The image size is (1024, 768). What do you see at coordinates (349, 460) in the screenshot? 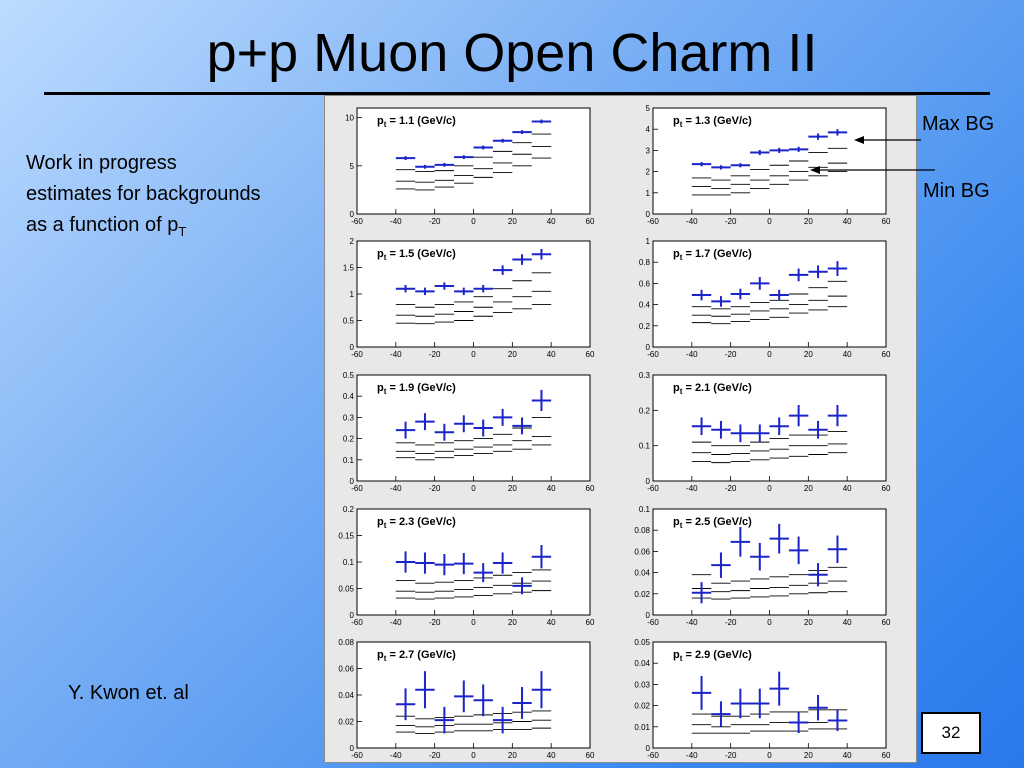
I see `plot-5-ytick-label: 0.1` at bounding box center [349, 460].